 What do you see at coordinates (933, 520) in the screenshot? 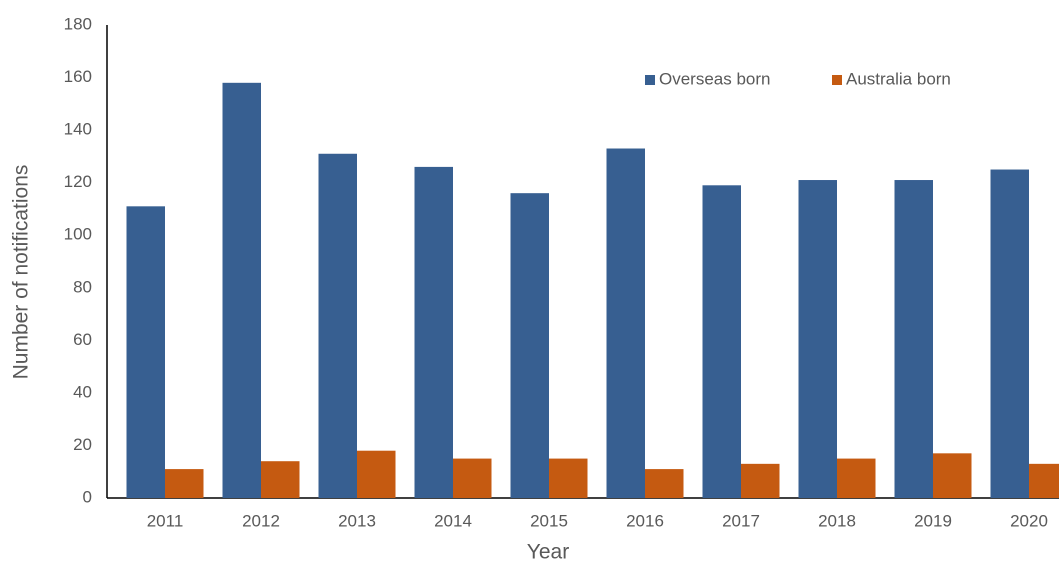
I see `x-tick-label: 2019` at bounding box center [933, 520].